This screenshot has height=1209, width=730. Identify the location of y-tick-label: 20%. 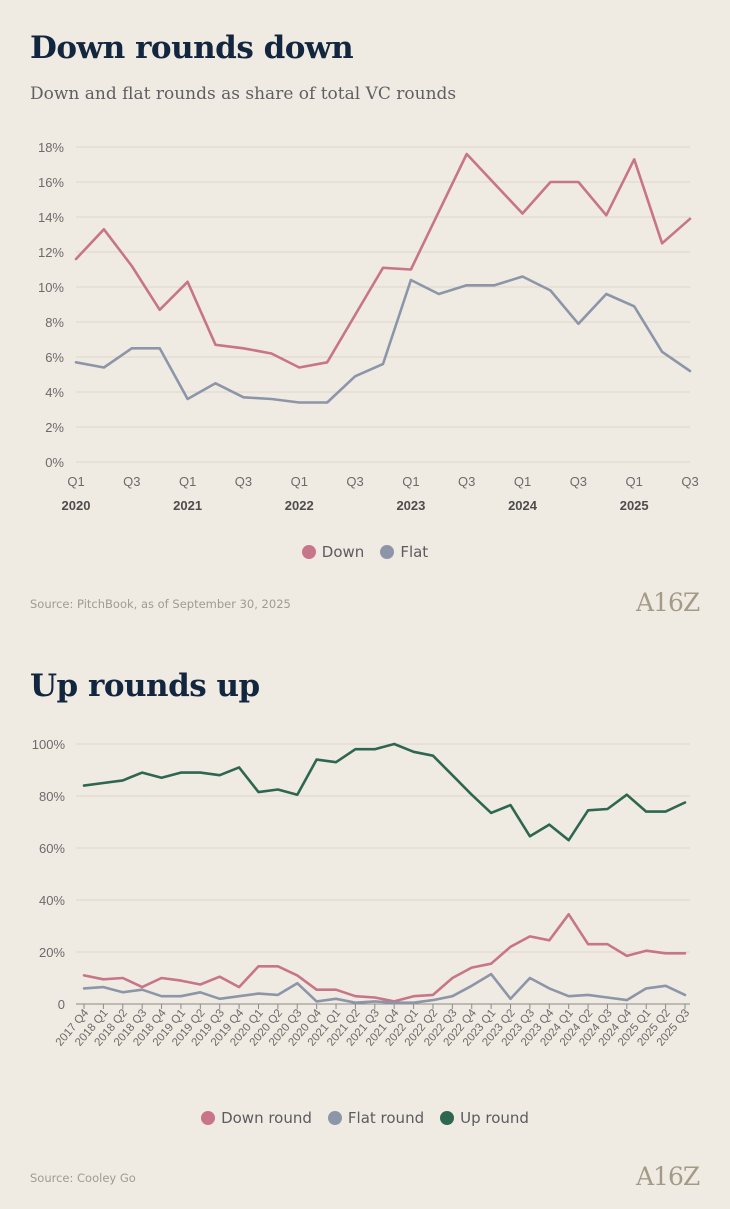
(52, 952).